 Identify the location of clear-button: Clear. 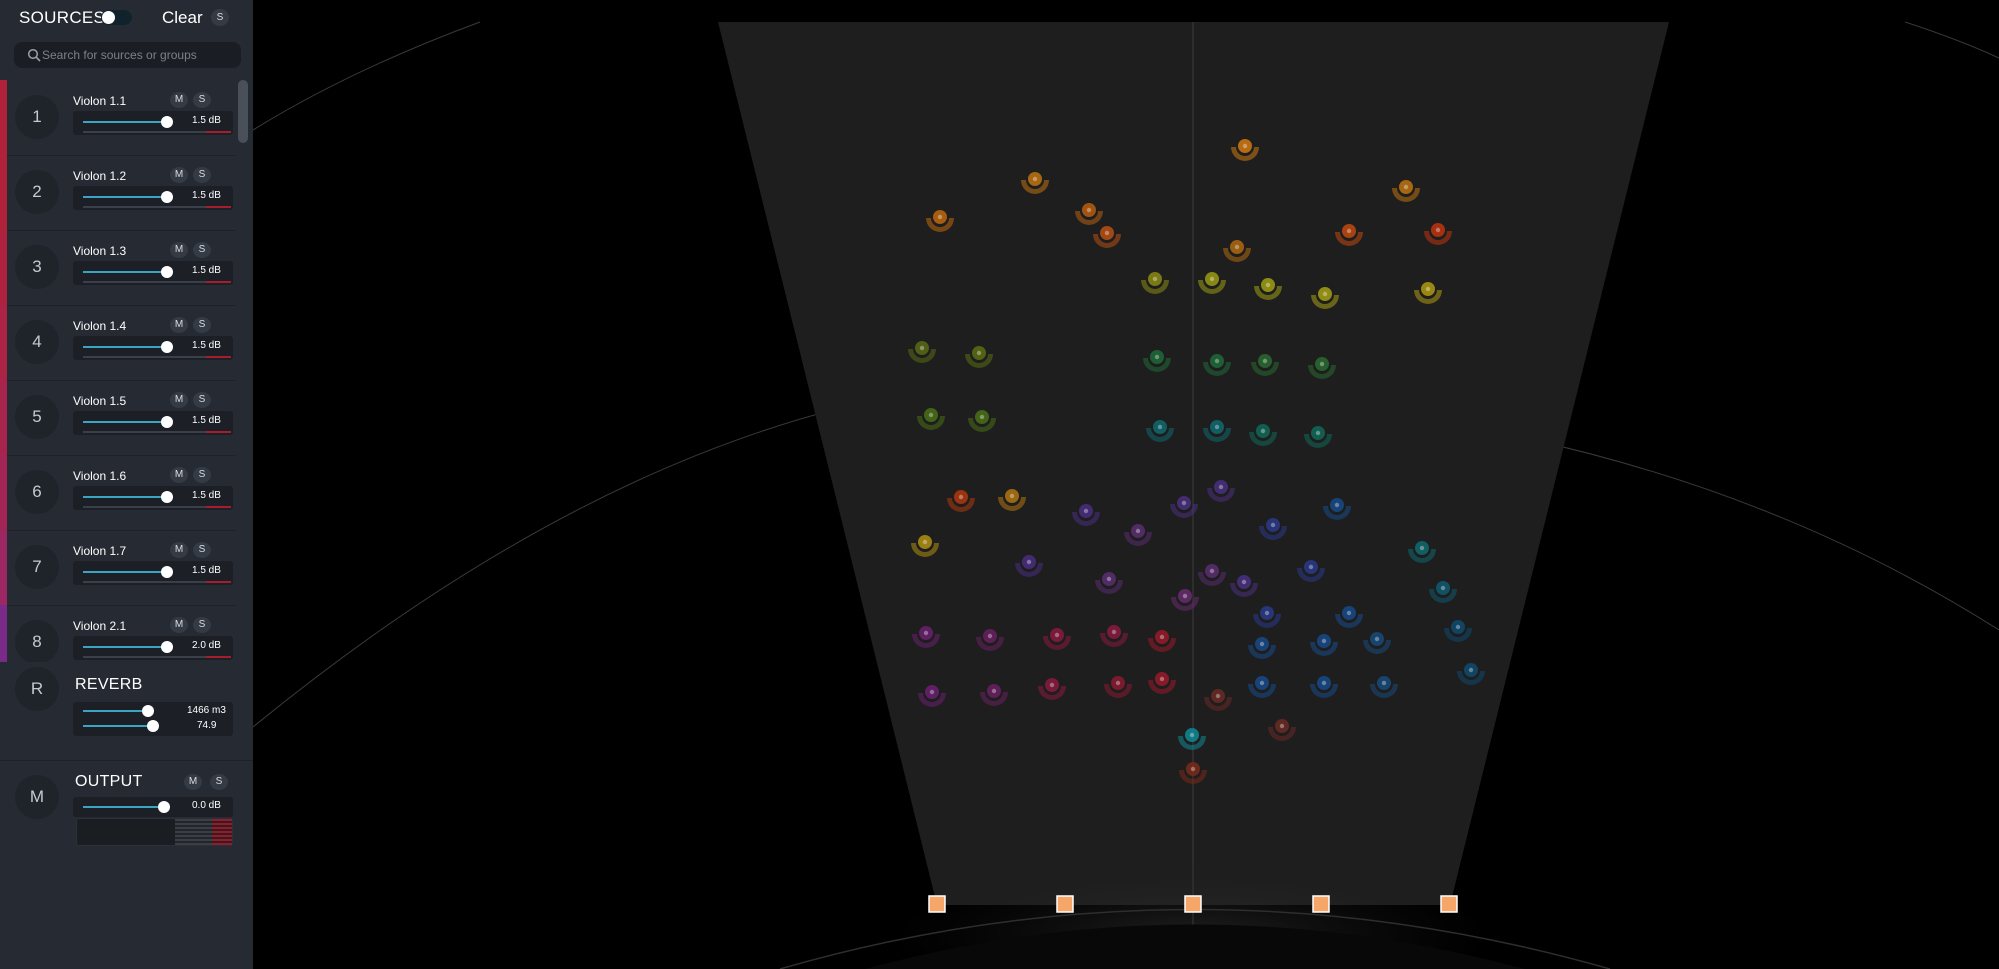
(182, 17).